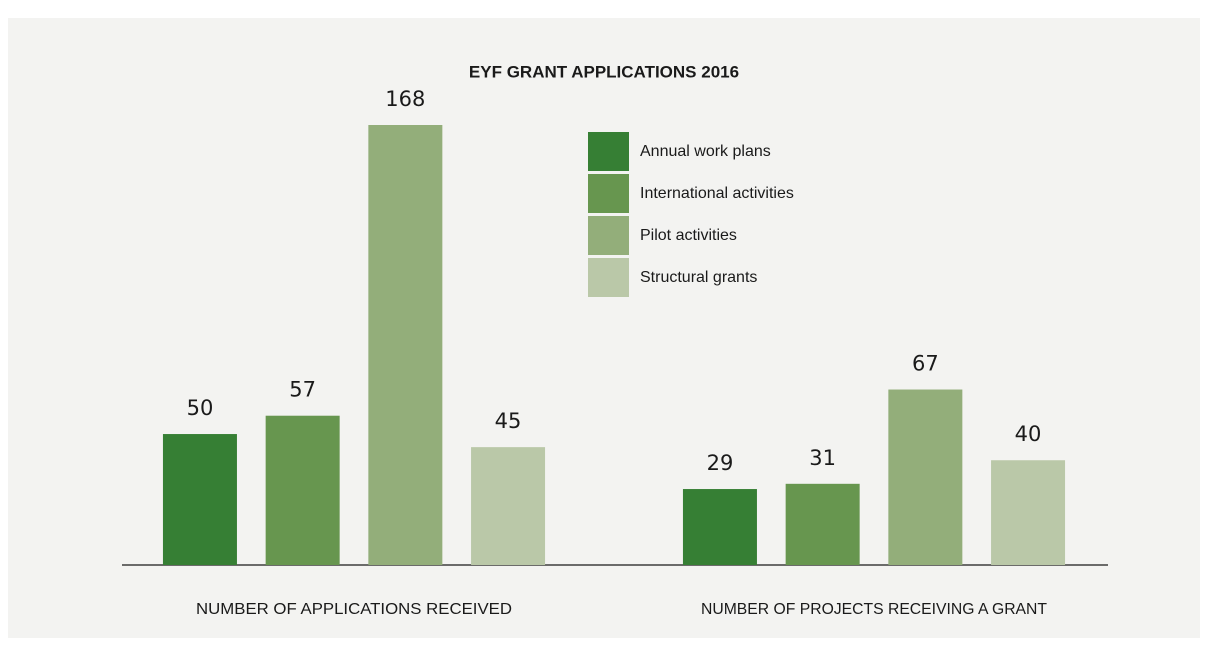 This screenshot has width=1209, height=655. Describe the element at coordinates (604, 71) in the screenshot. I see `chart-title: EYF GRANT APPLICATIONS 2016` at that location.